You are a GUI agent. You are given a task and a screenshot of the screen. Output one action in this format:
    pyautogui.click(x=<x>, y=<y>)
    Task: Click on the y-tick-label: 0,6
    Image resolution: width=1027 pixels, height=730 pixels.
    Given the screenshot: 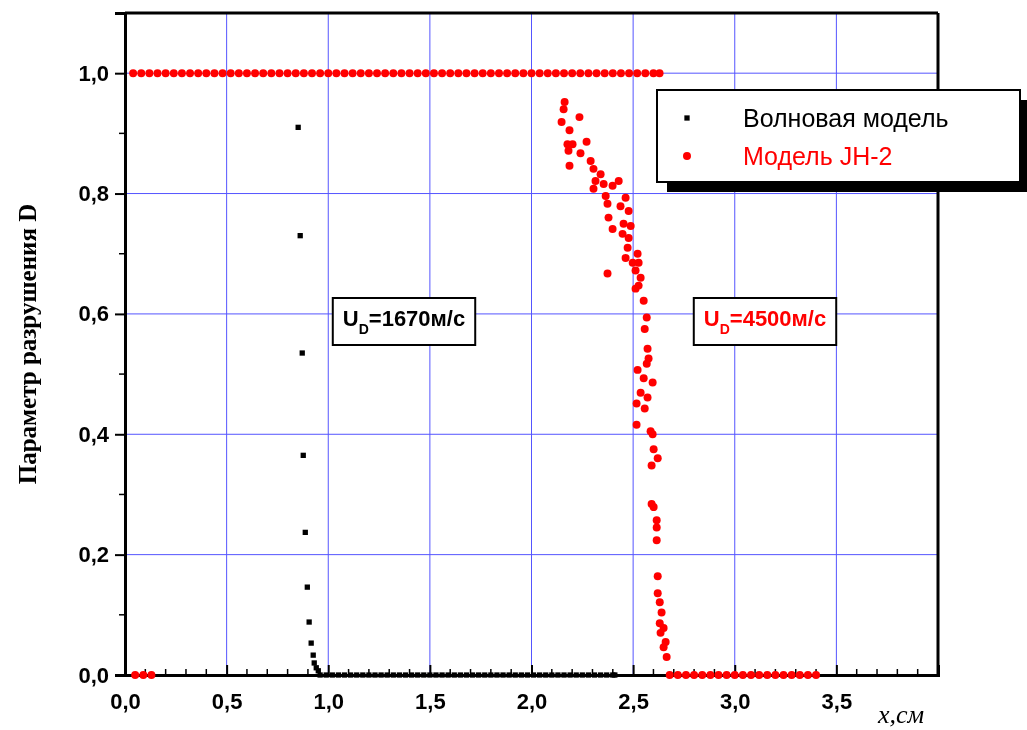 What is the action you would take?
    pyautogui.click(x=93, y=314)
    